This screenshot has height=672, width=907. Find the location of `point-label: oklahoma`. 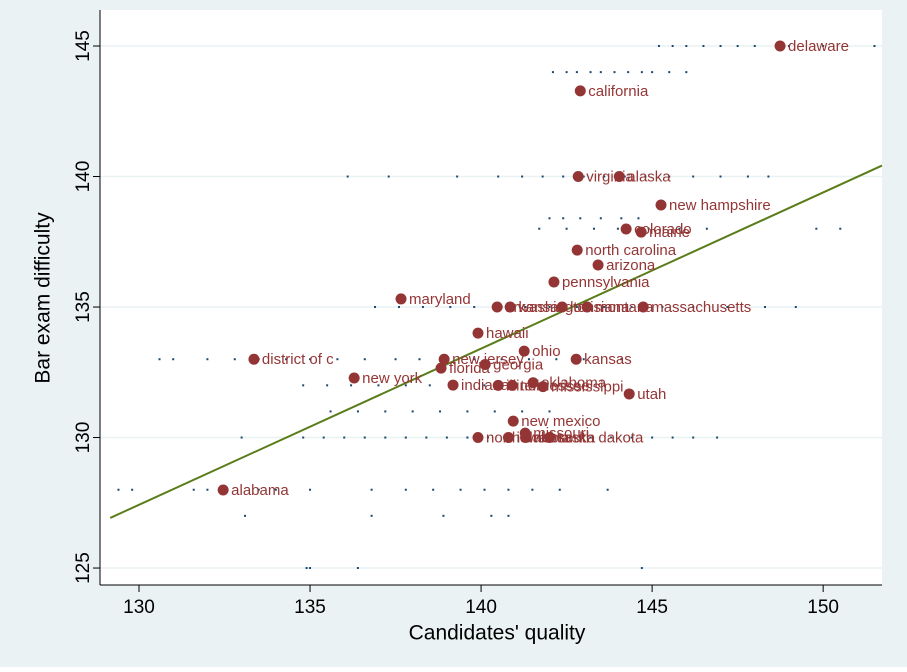

point-label: oklahoma is located at coordinates (574, 383).